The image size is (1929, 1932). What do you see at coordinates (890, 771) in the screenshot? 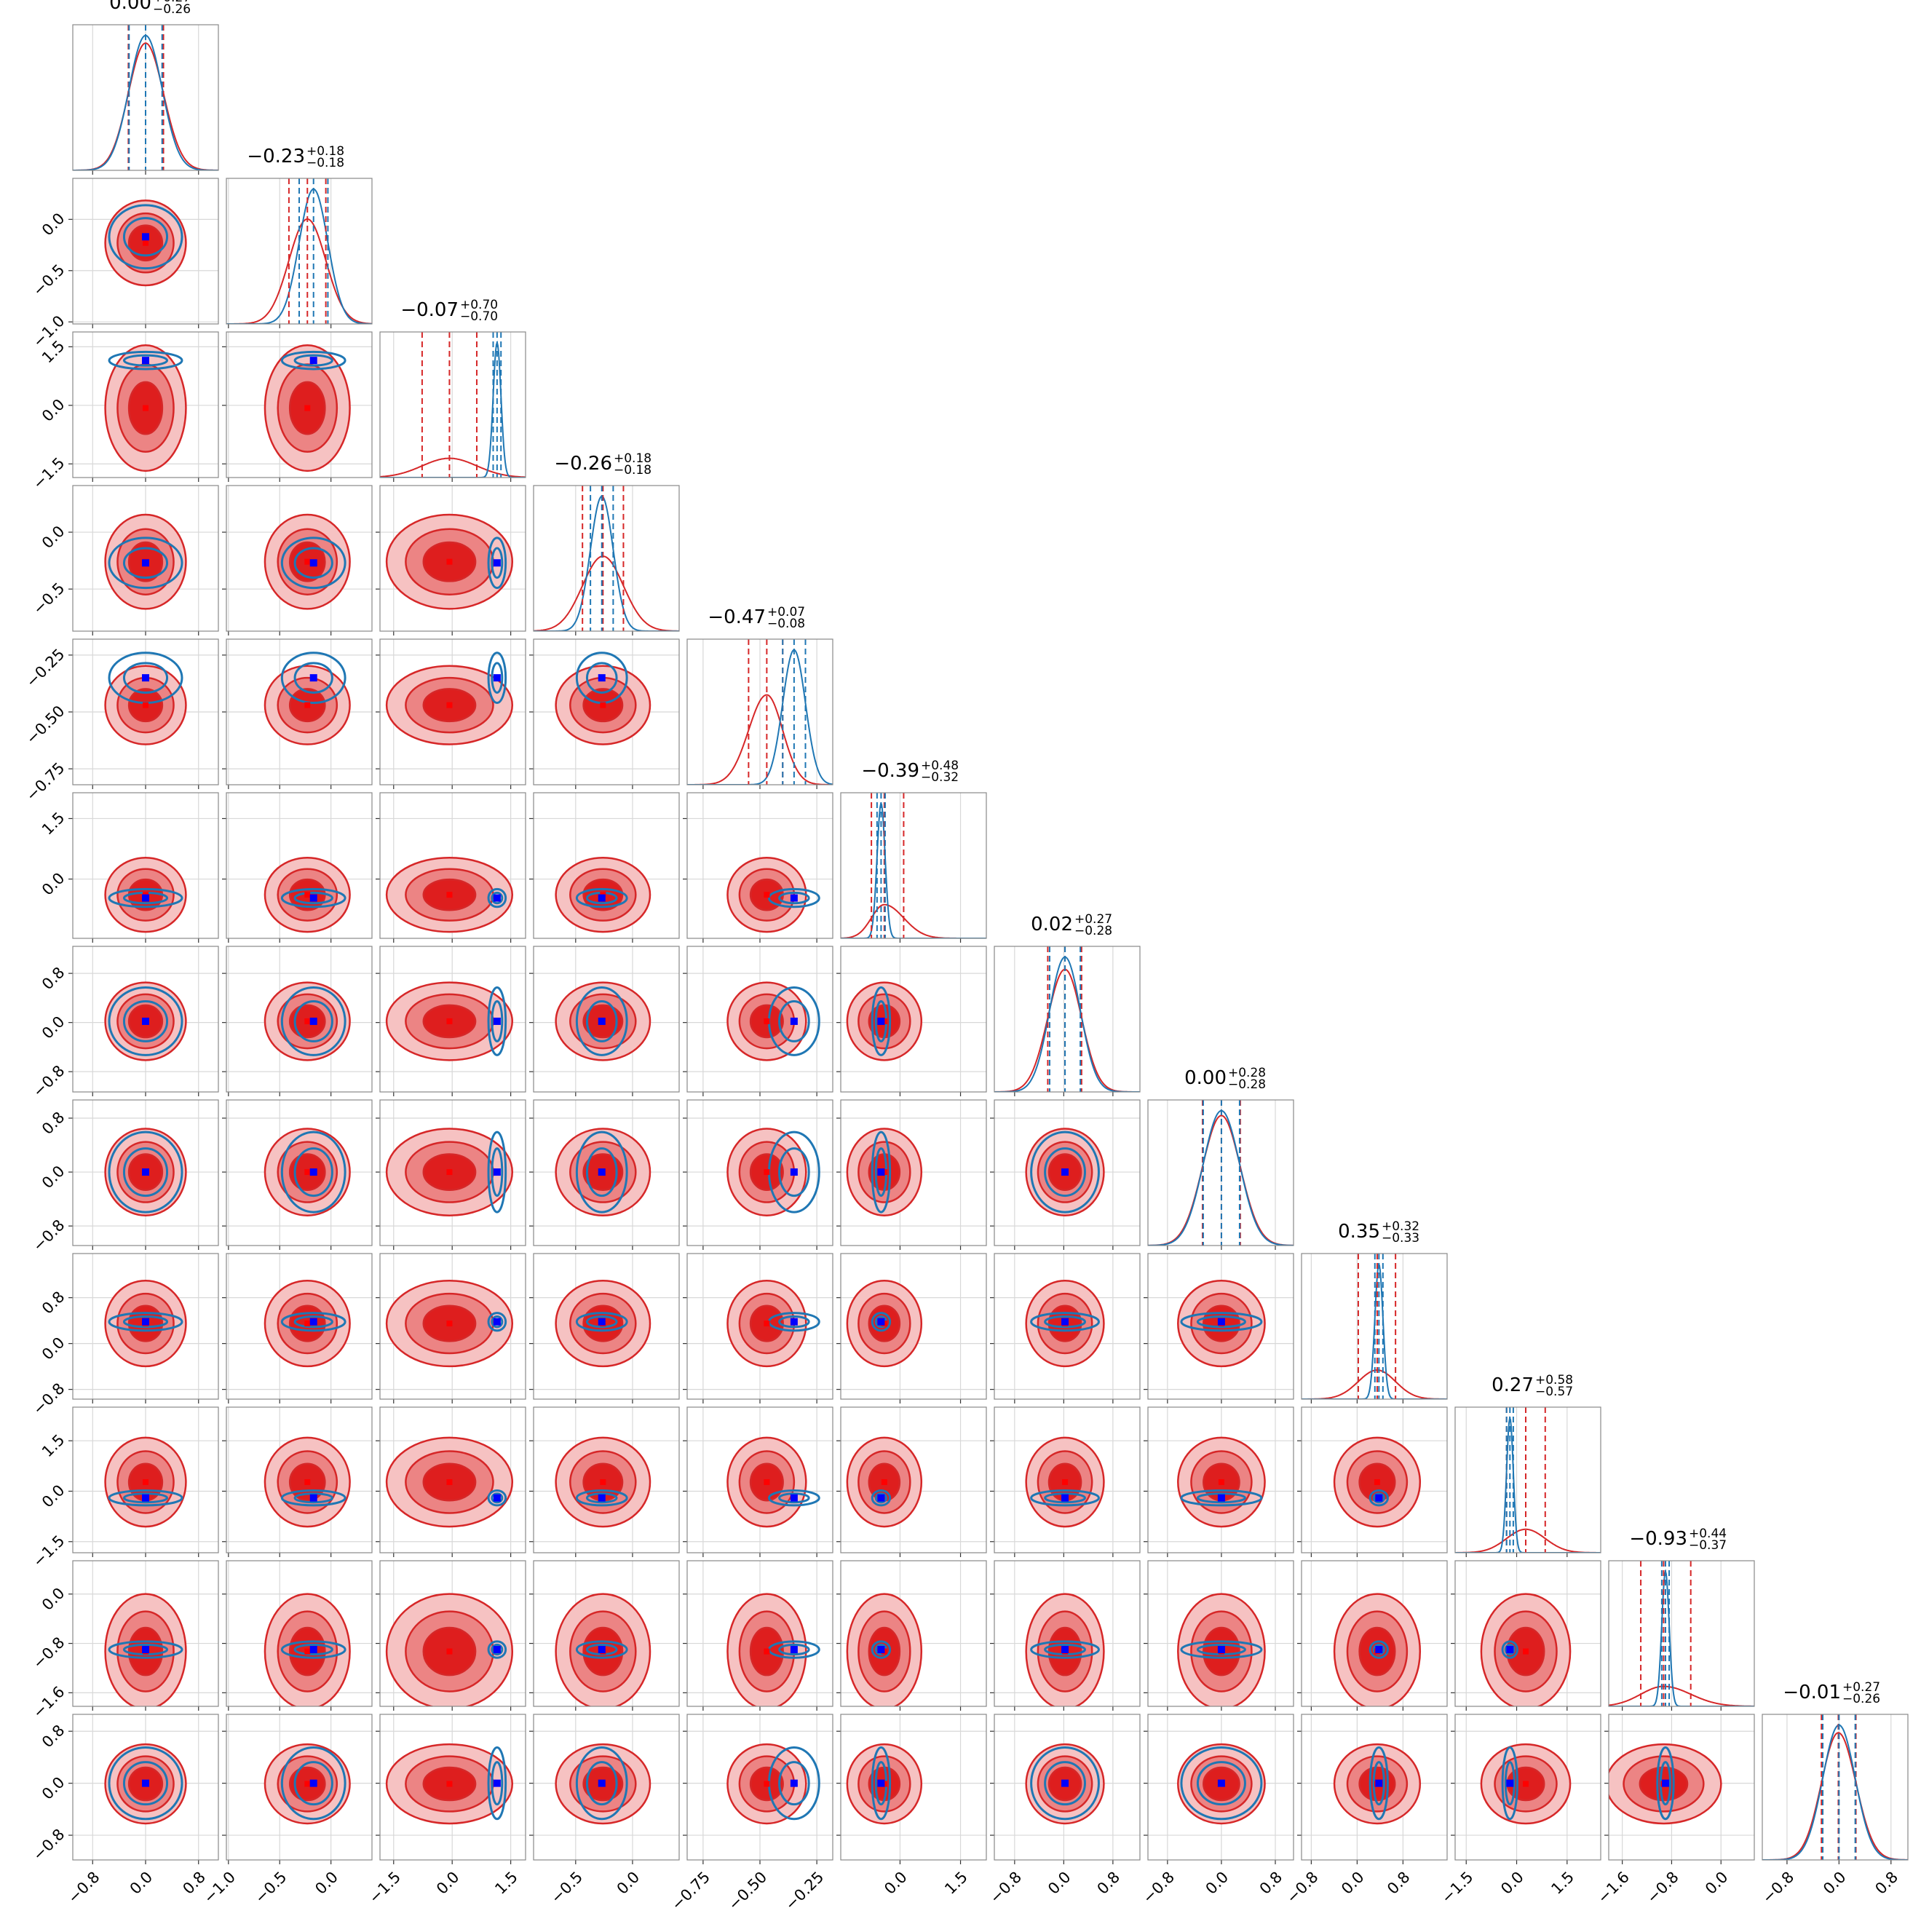
I see `panel-title: −0.39` at bounding box center [890, 771].